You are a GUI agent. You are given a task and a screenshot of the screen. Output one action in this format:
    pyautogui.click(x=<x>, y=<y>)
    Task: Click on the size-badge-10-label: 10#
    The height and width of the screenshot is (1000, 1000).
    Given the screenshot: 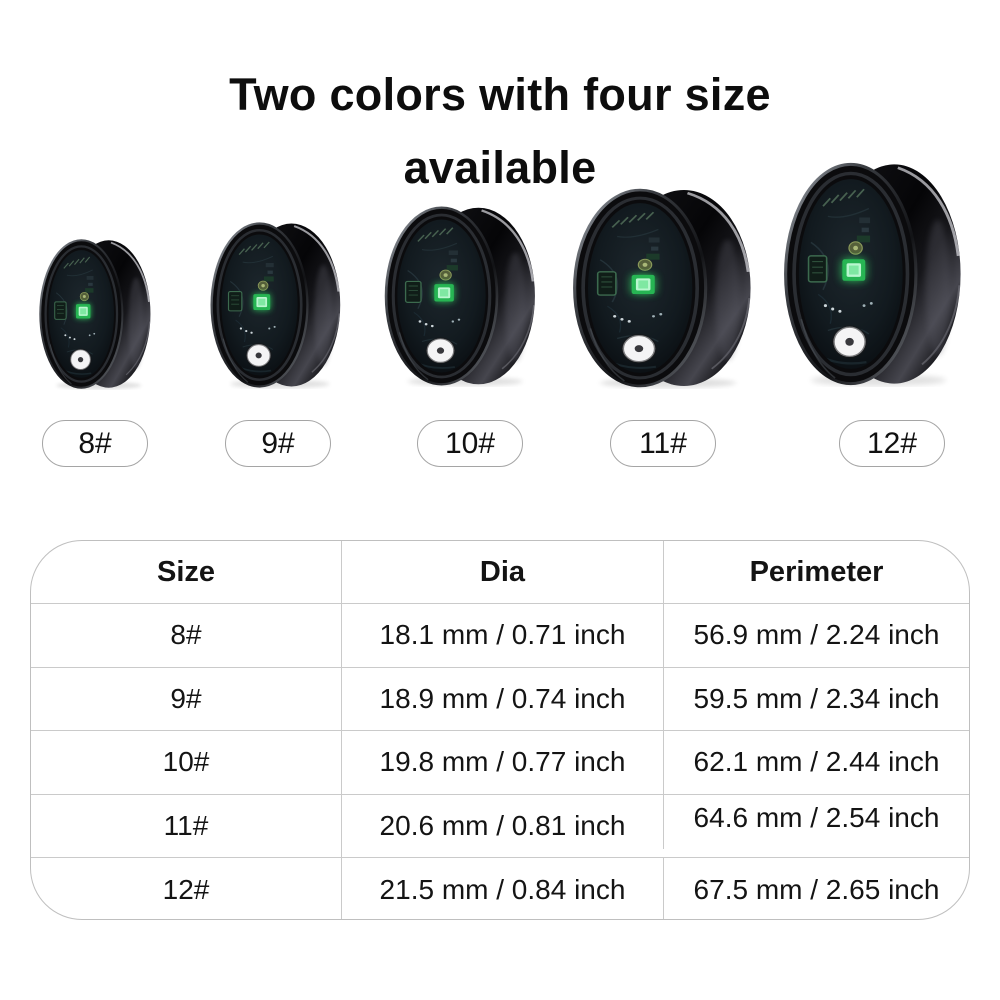 What is the action you would take?
    pyautogui.click(x=470, y=443)
    